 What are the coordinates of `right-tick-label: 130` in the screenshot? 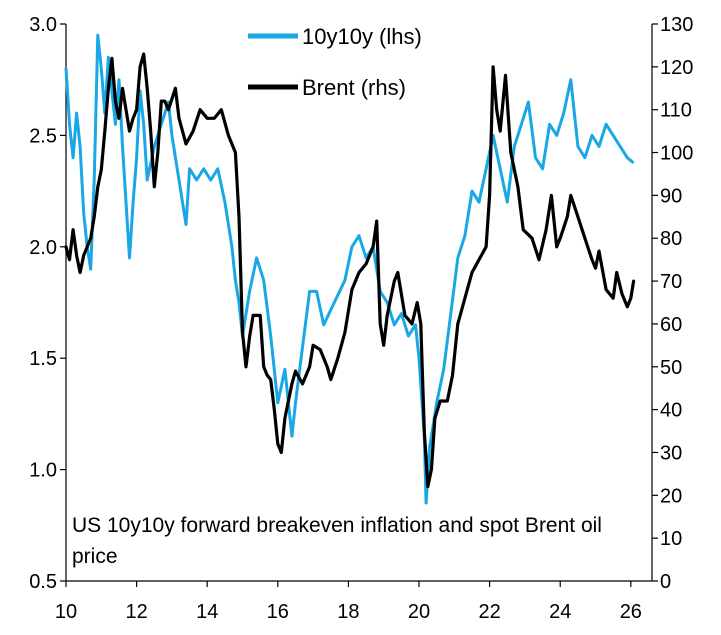 It's located at (676, 25).